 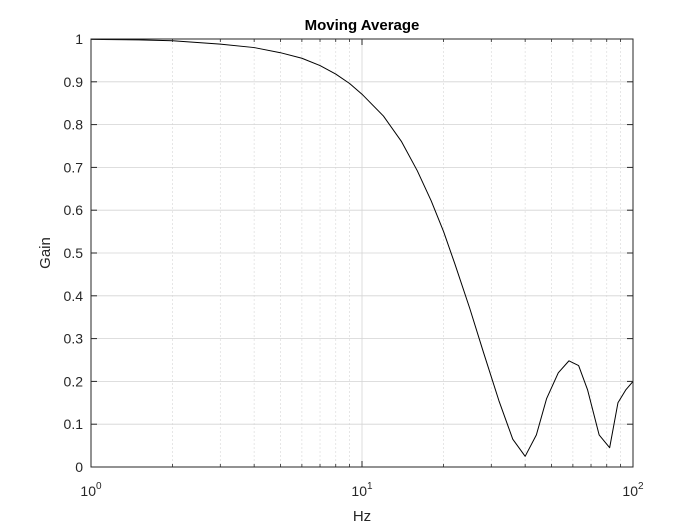 What do you see at coordinates (74, 424) in the screenshot?
I see `y-tick-label: 0.1` at bounding box center [74, 424].